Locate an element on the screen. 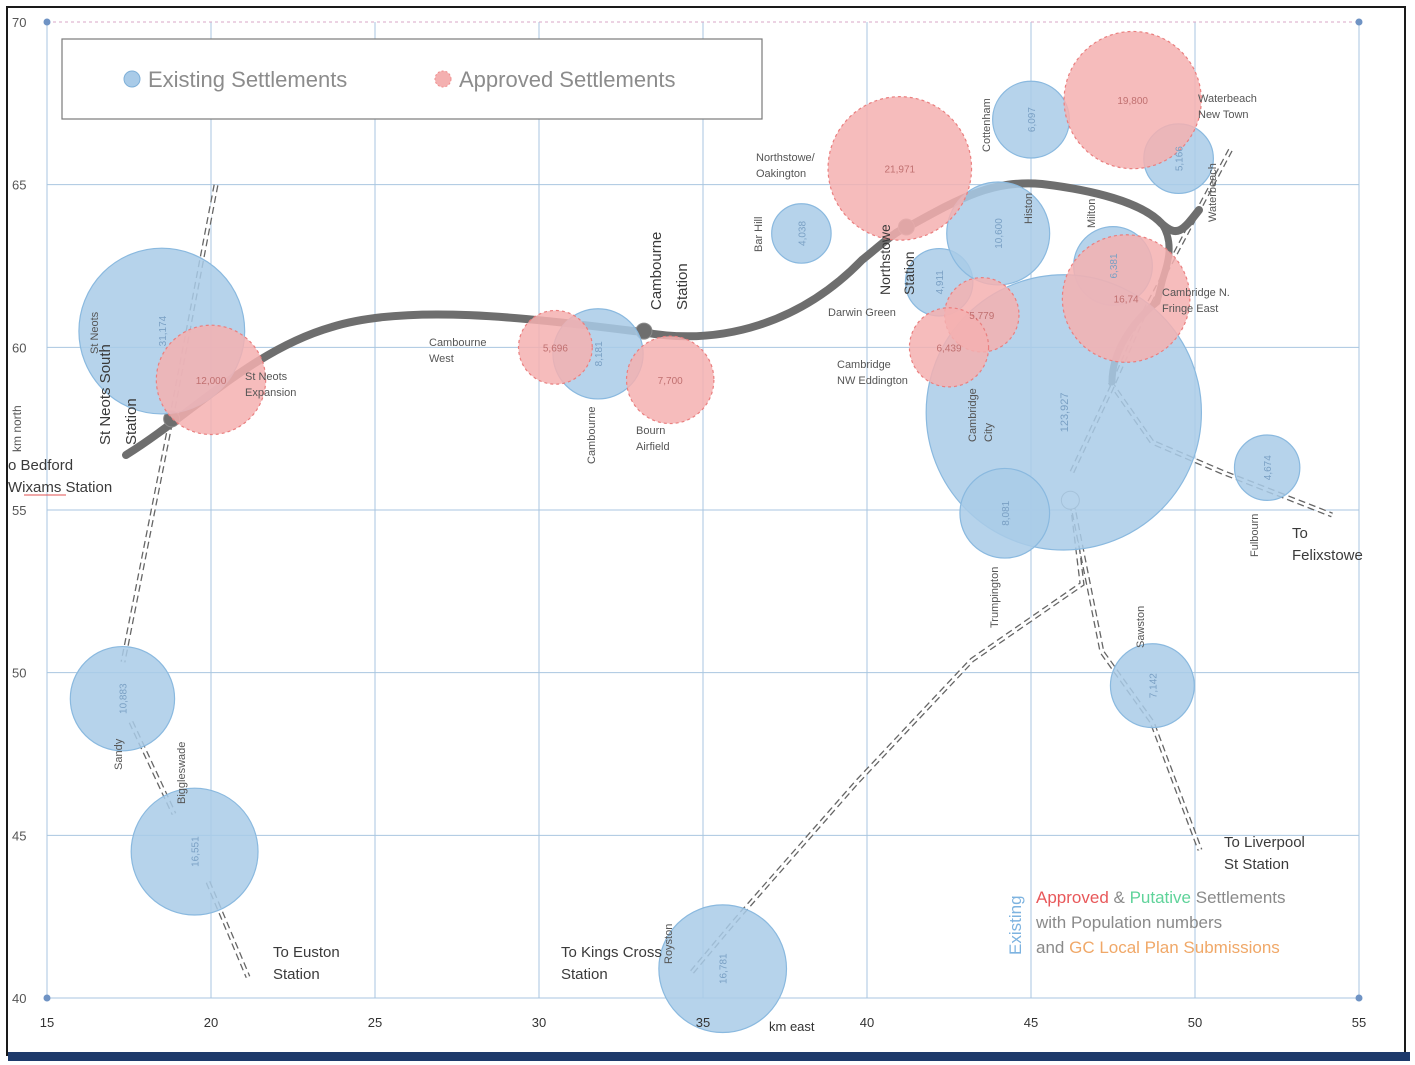 This screenshot has width=1415, height=1065. settlement-name-label: Cambridge NW Eddington is located at coordinates (872, 373).